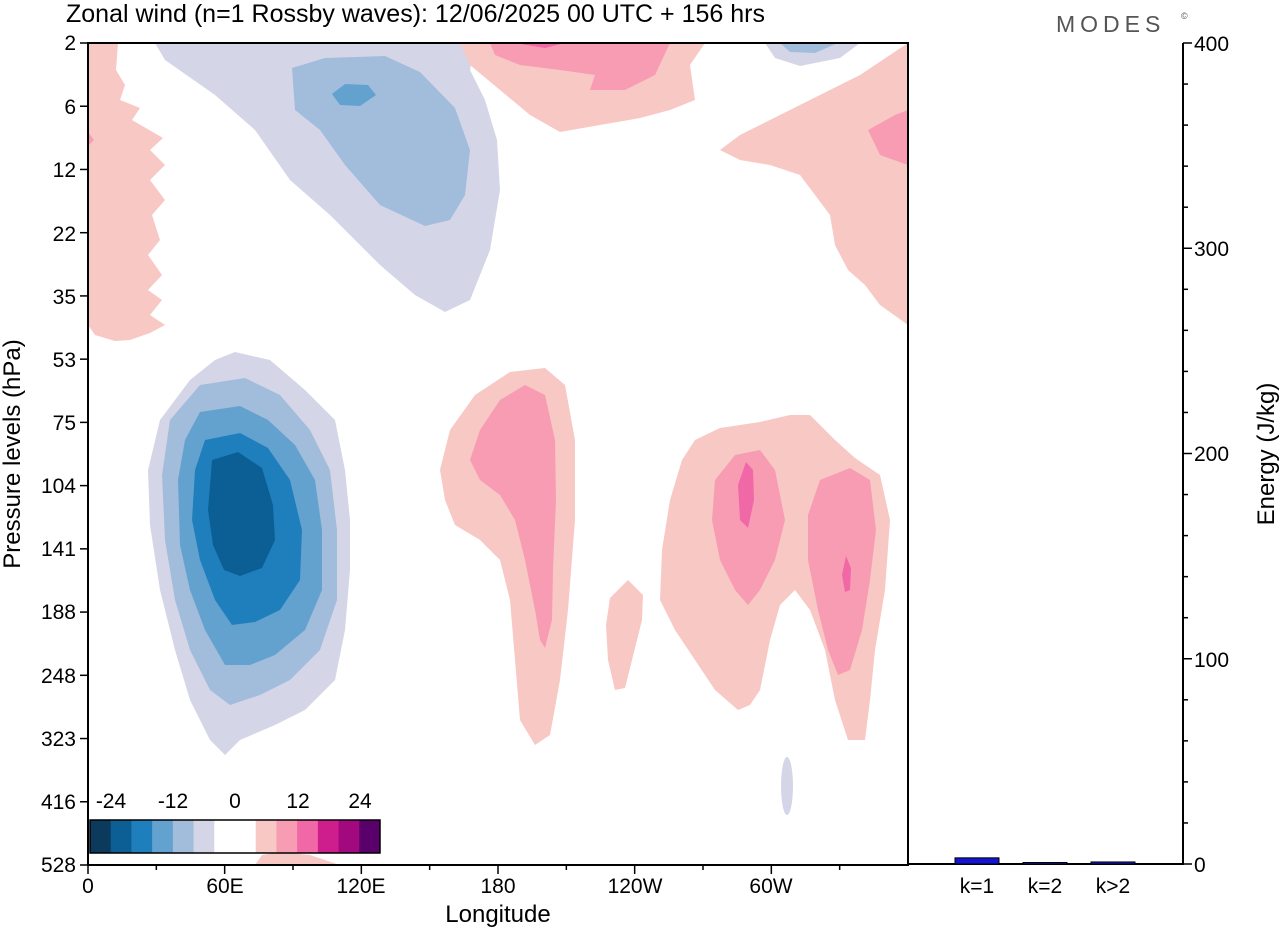 Image resolution: width=1280 pixels, height=930 pixels. I want to click on x-tick-label: 60E, so click(224, 886).